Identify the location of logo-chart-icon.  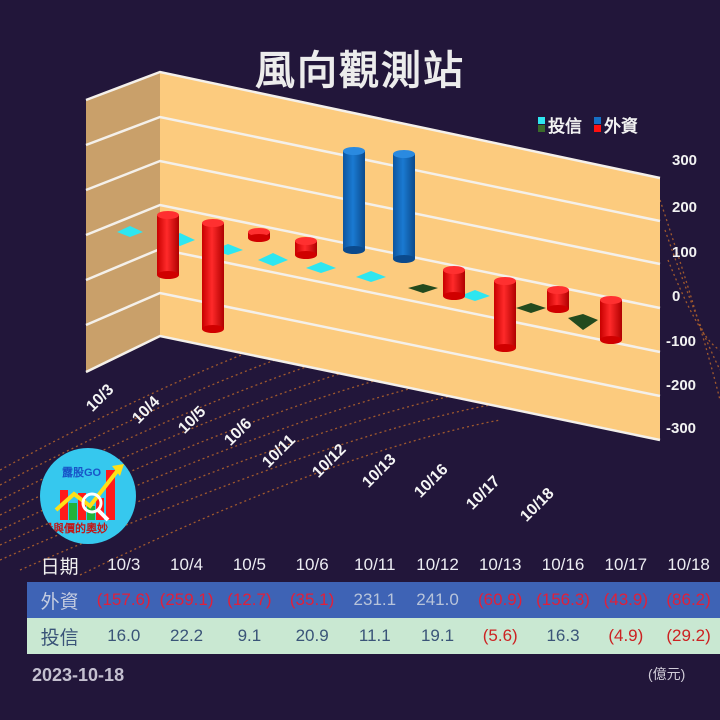
(89, 493).